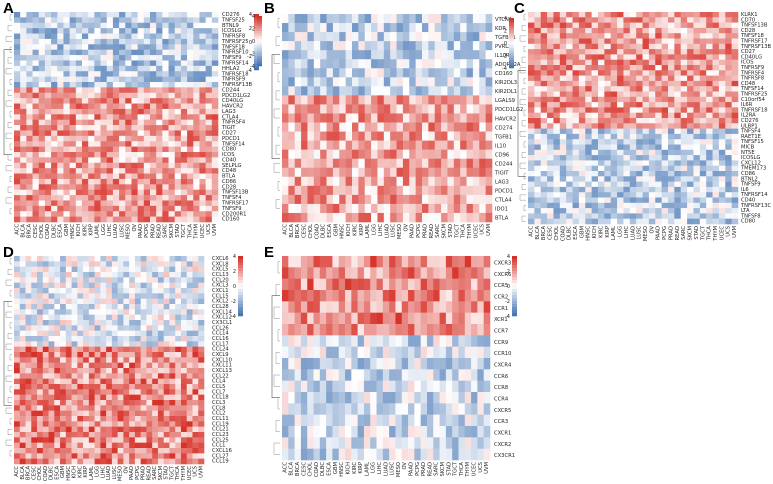 The image size is (773, 484). What do you see at coordinates (754, 41) in the screenshot?
I see `gene-label: TNFRSF17` at bounding box center [754, 41].